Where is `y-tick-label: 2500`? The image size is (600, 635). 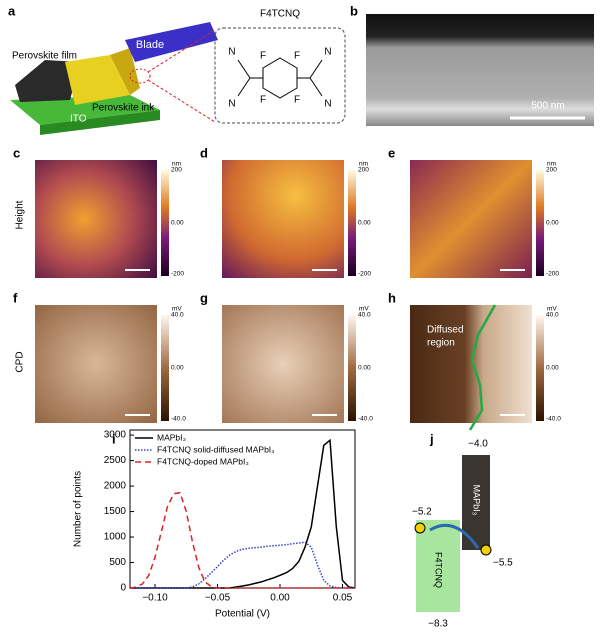
y-tick-label: 2500 is located at coordinates (115, 460).